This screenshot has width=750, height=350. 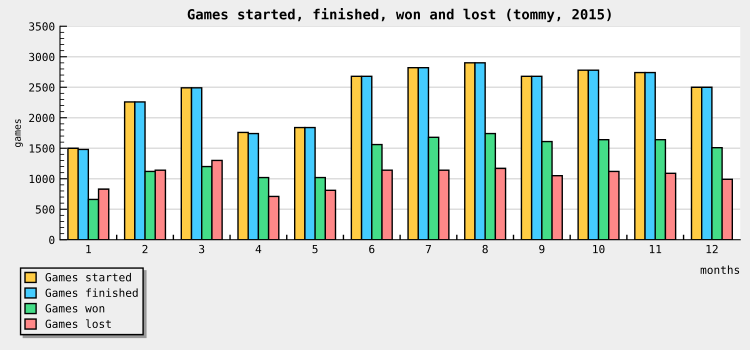 What do you see at coordinates (712, 249) in the screenshot?
I see `x-tick-label: 12` at bounding box center [712, 249].